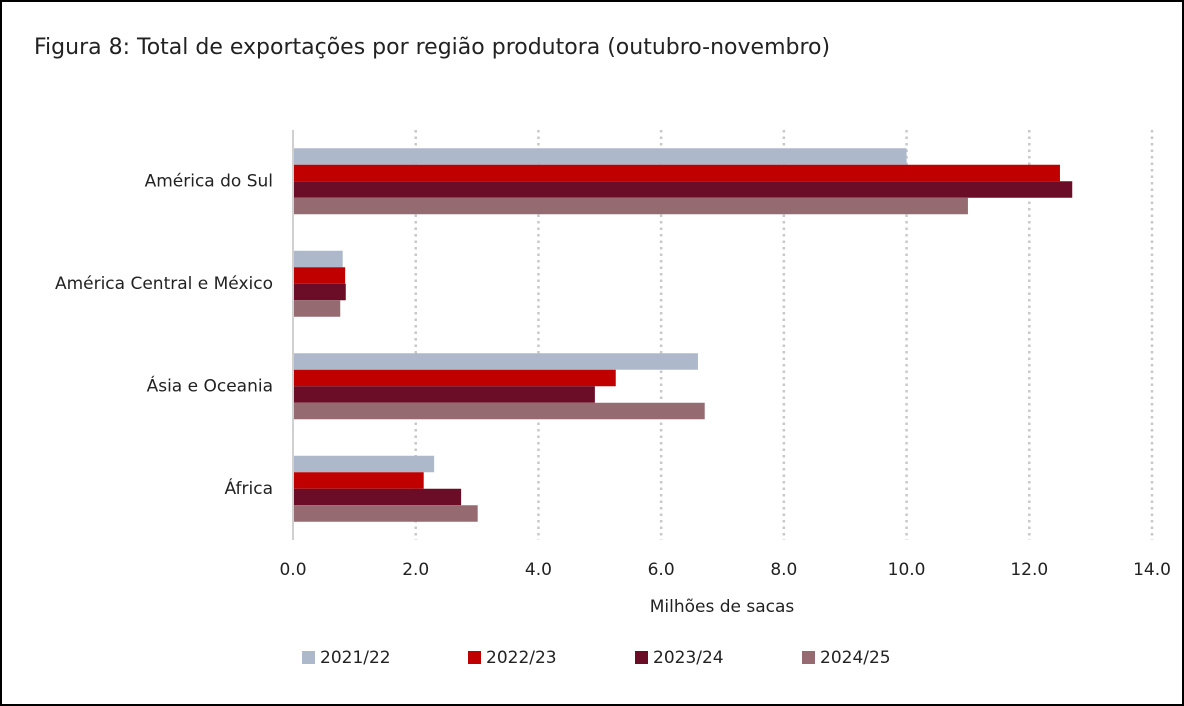 The height and width of the screenshot is (706, 1184). I want to click on x-tick-label: 0.0, so click(292, 570).